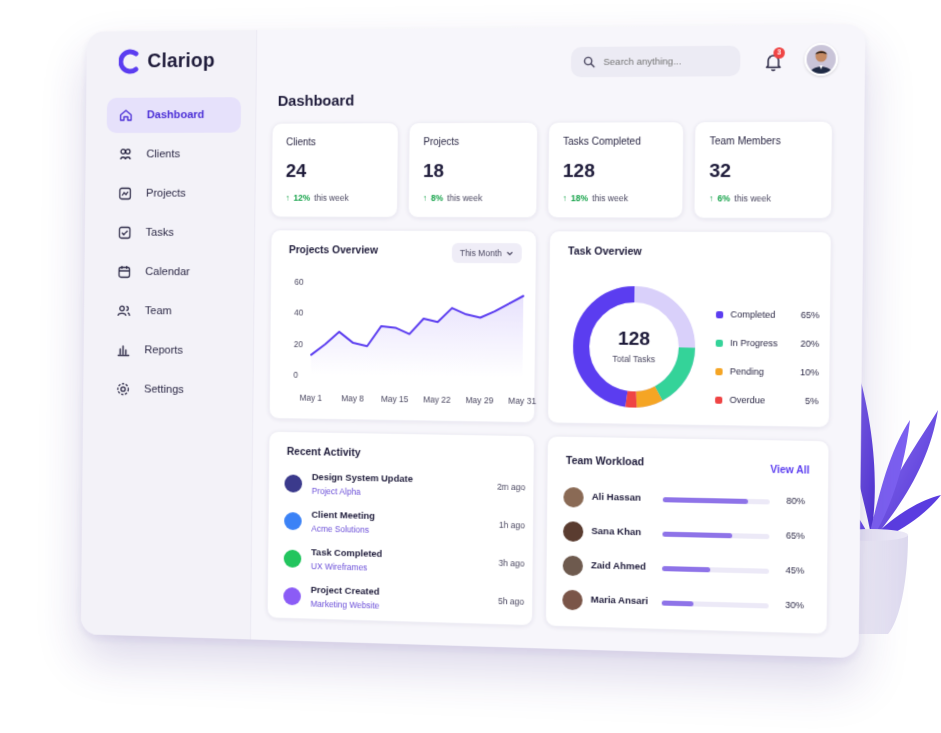 This screenshot has width=941, height=733. Describe the element at coordinates (437, 399) in the screenshot. I see `x-tick-label: May 22` at that location.